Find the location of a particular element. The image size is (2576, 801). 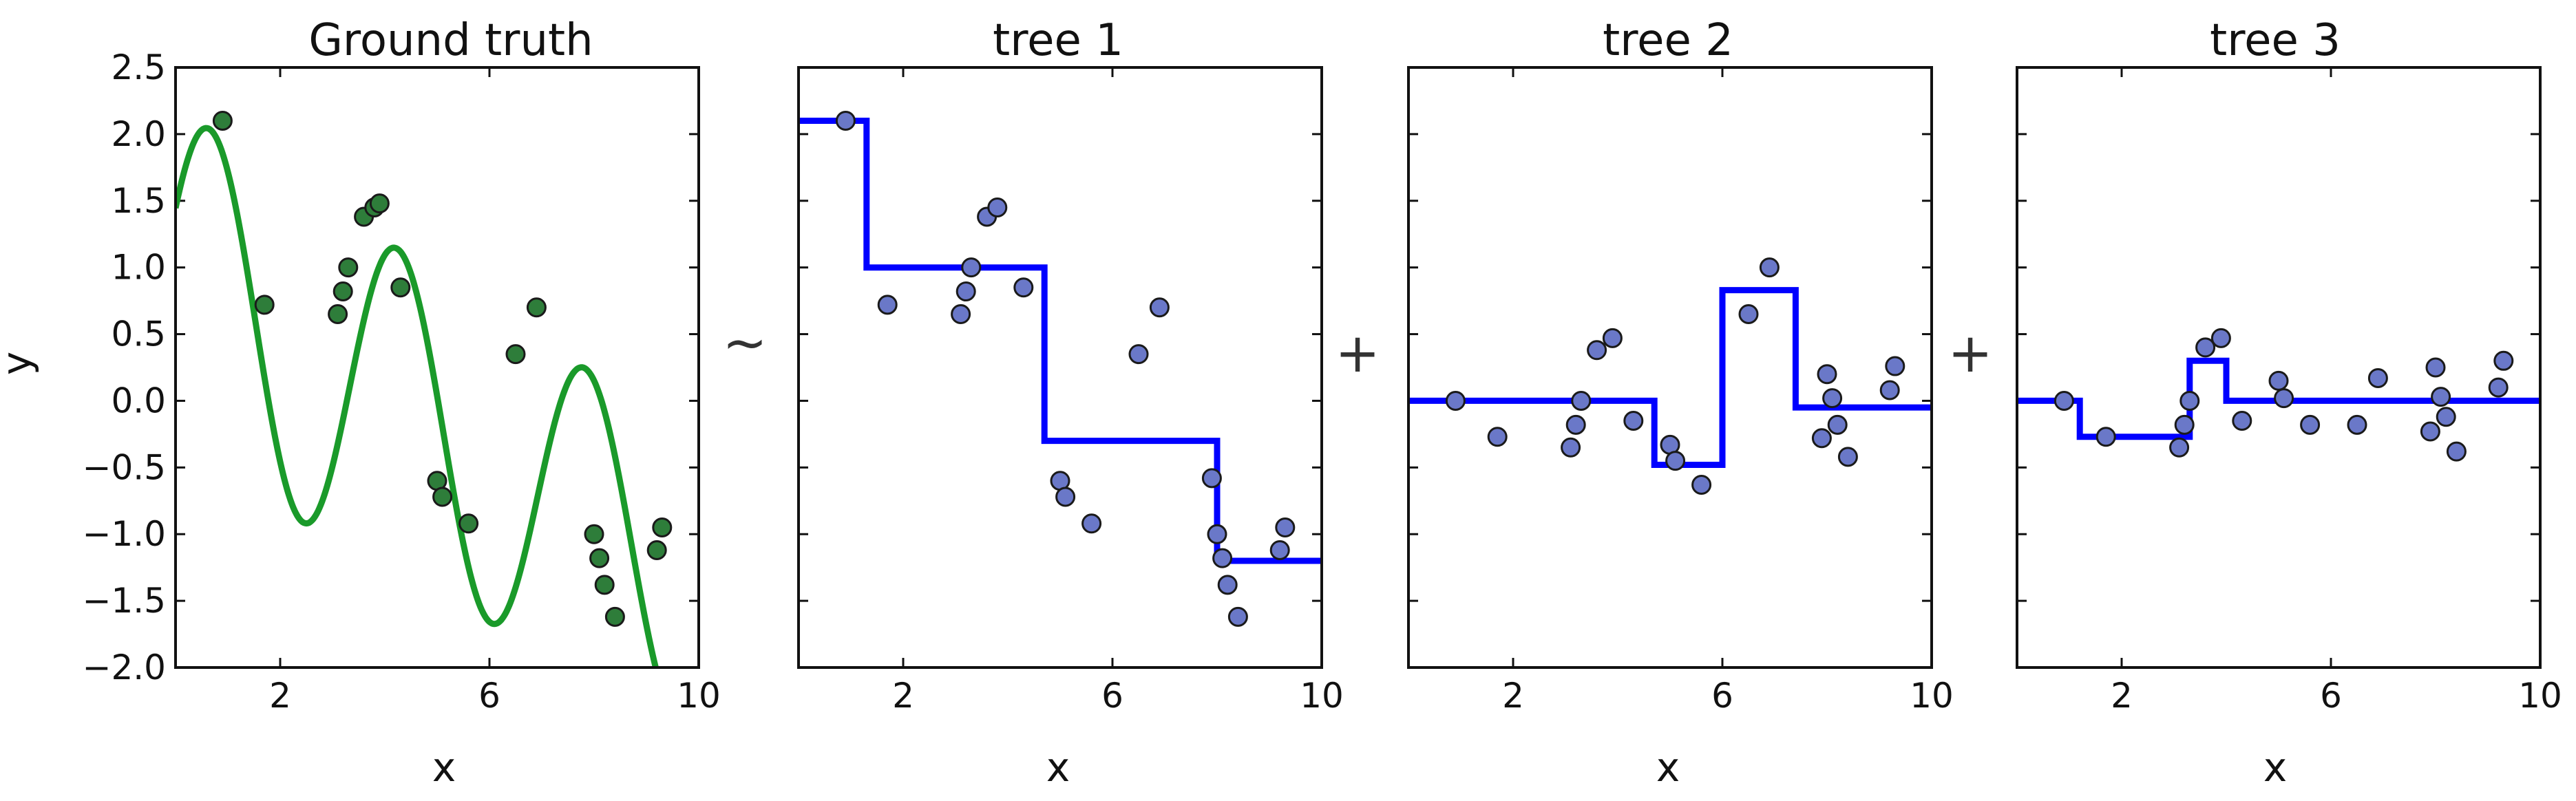

panel-title: tree 1 is located at coordinates (1058, 40).